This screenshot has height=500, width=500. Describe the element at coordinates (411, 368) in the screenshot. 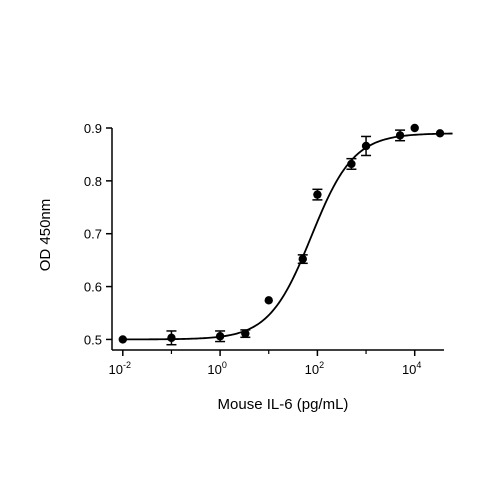

I see `x-tick-label: 10⁴` at that location.